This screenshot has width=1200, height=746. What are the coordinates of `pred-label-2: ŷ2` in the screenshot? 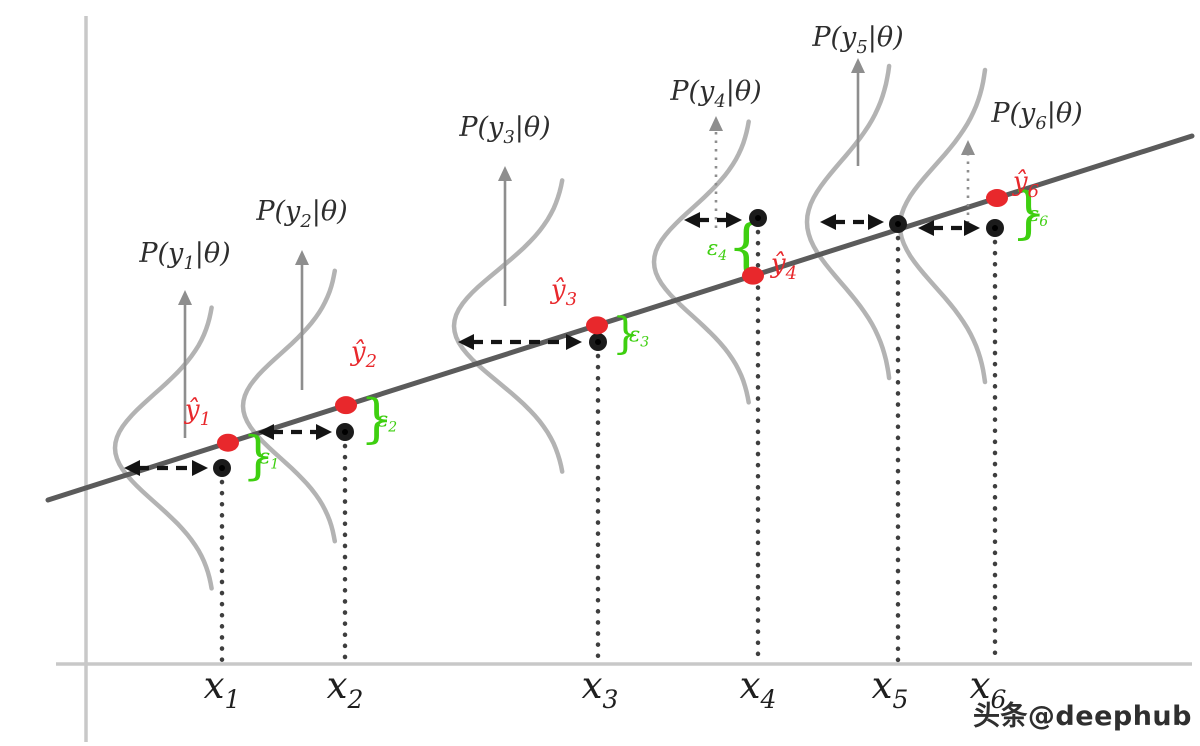 It's located at (363, 354).